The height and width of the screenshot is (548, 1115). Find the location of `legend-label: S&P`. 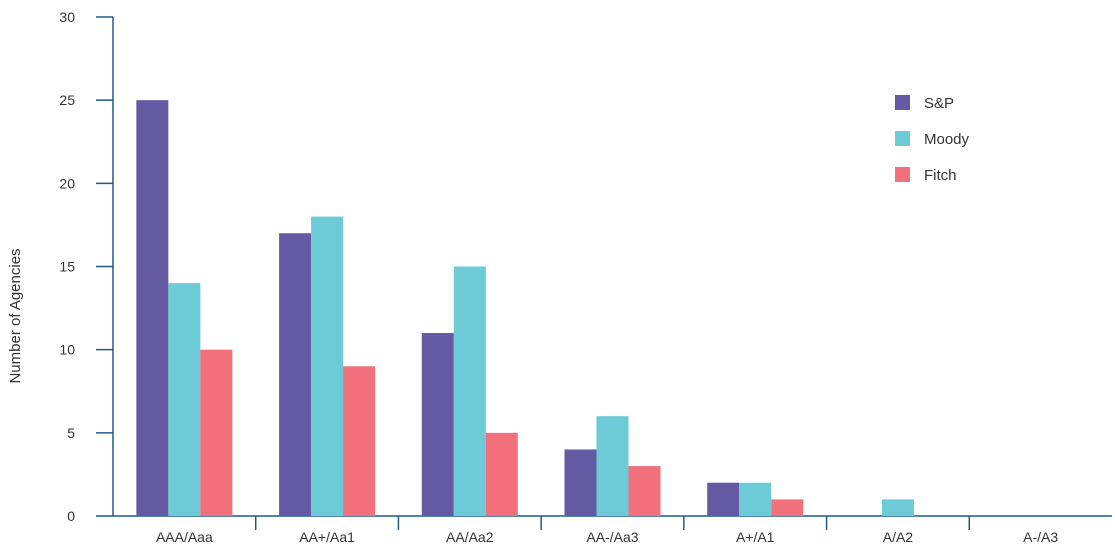

legend-label: S&P is located at coordinates (939, 103).